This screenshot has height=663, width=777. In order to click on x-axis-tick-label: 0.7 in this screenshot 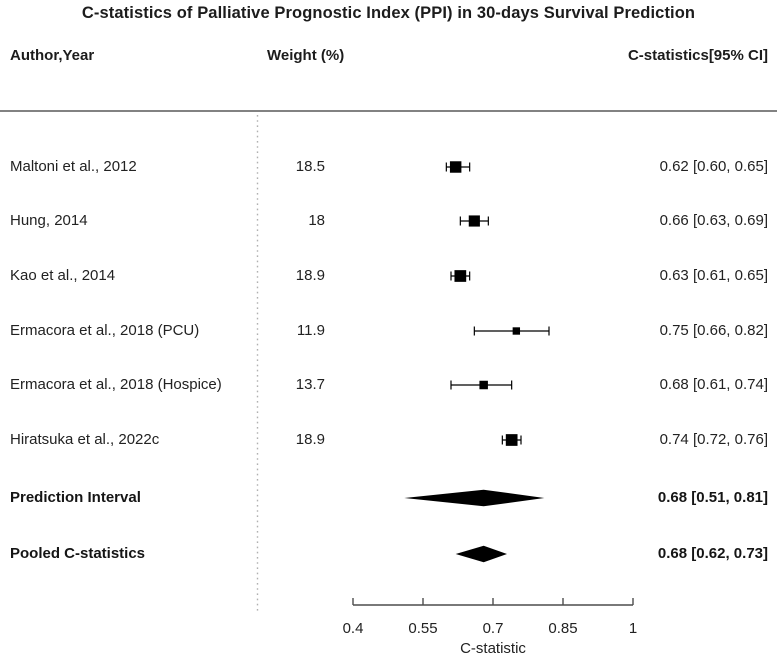, I will do `click(493, 628)`.